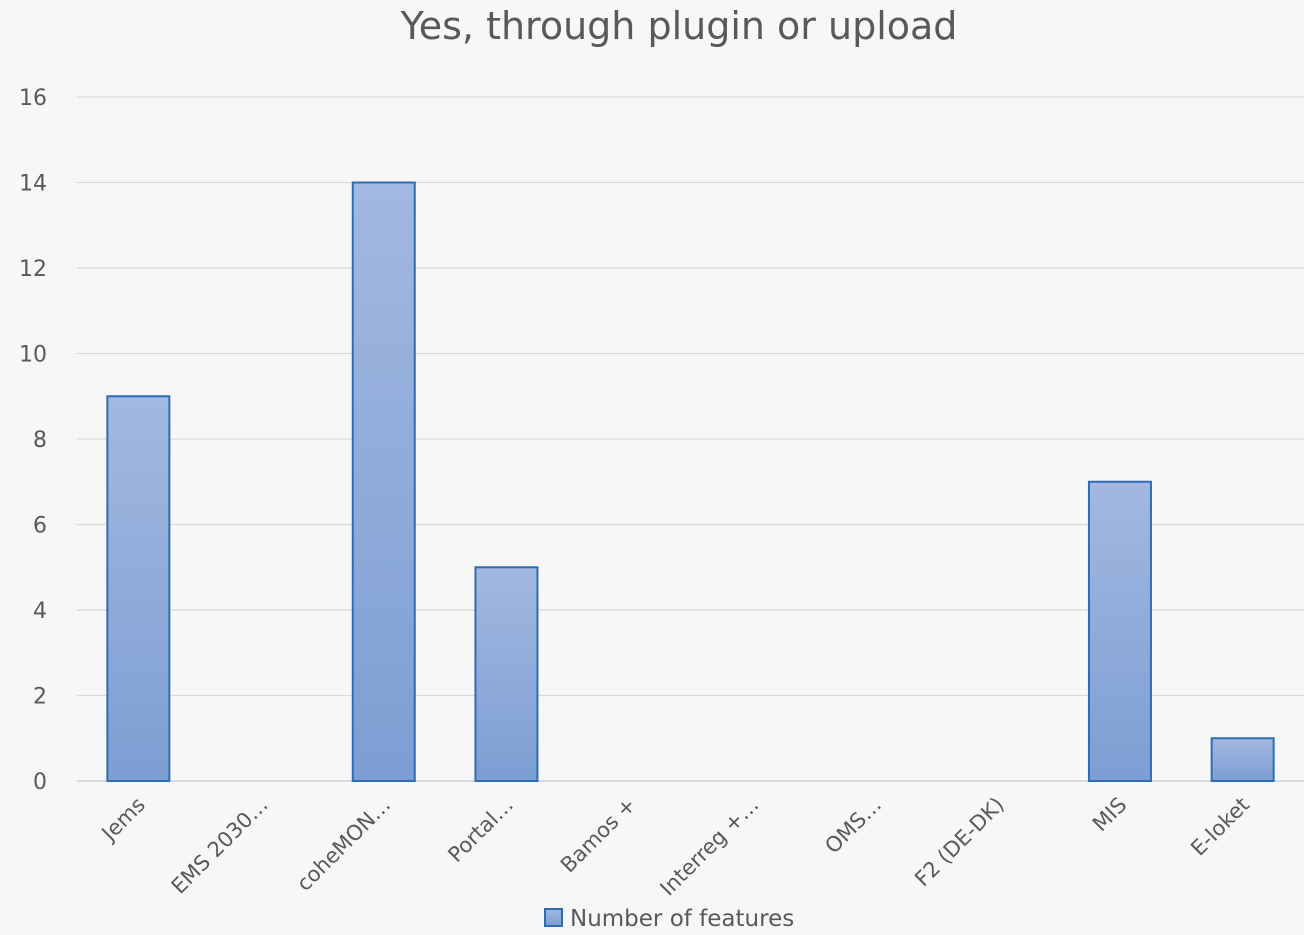  I want to click on y-tick-label: 12, so click(33, 269).